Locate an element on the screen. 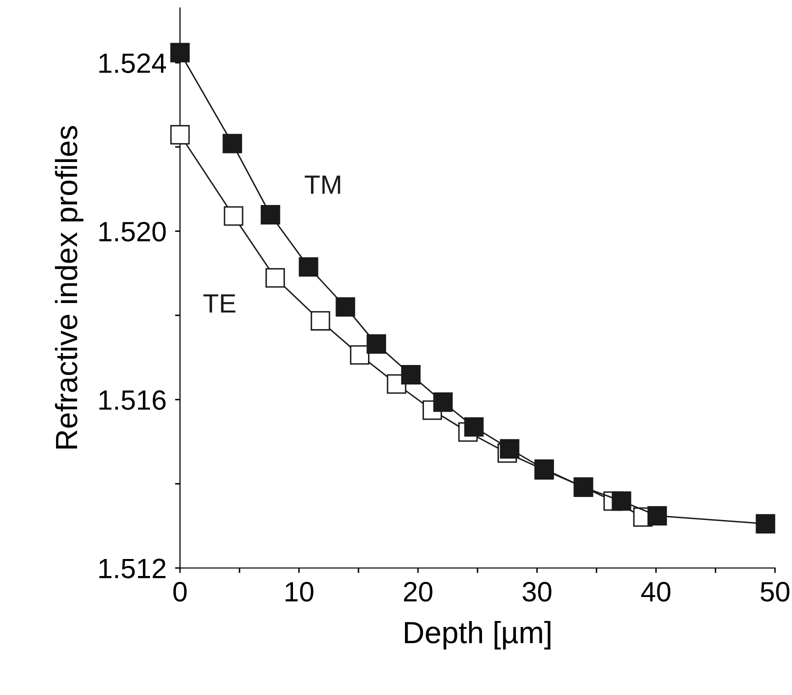 The width and height of the screenshot is (792, 695). series-label: TM is located at coordinates (322, 185).